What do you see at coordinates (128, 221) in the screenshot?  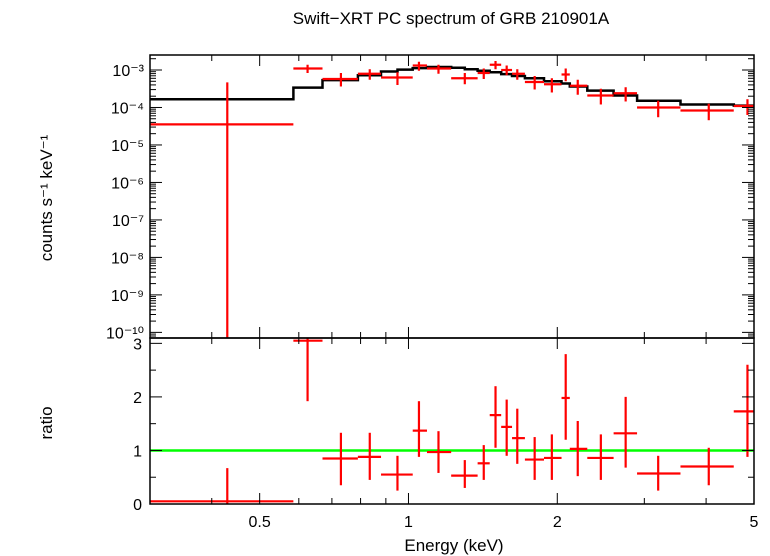 I see `top-y-tick-label: 10⁻⁷` at bounding box center [128, 221].